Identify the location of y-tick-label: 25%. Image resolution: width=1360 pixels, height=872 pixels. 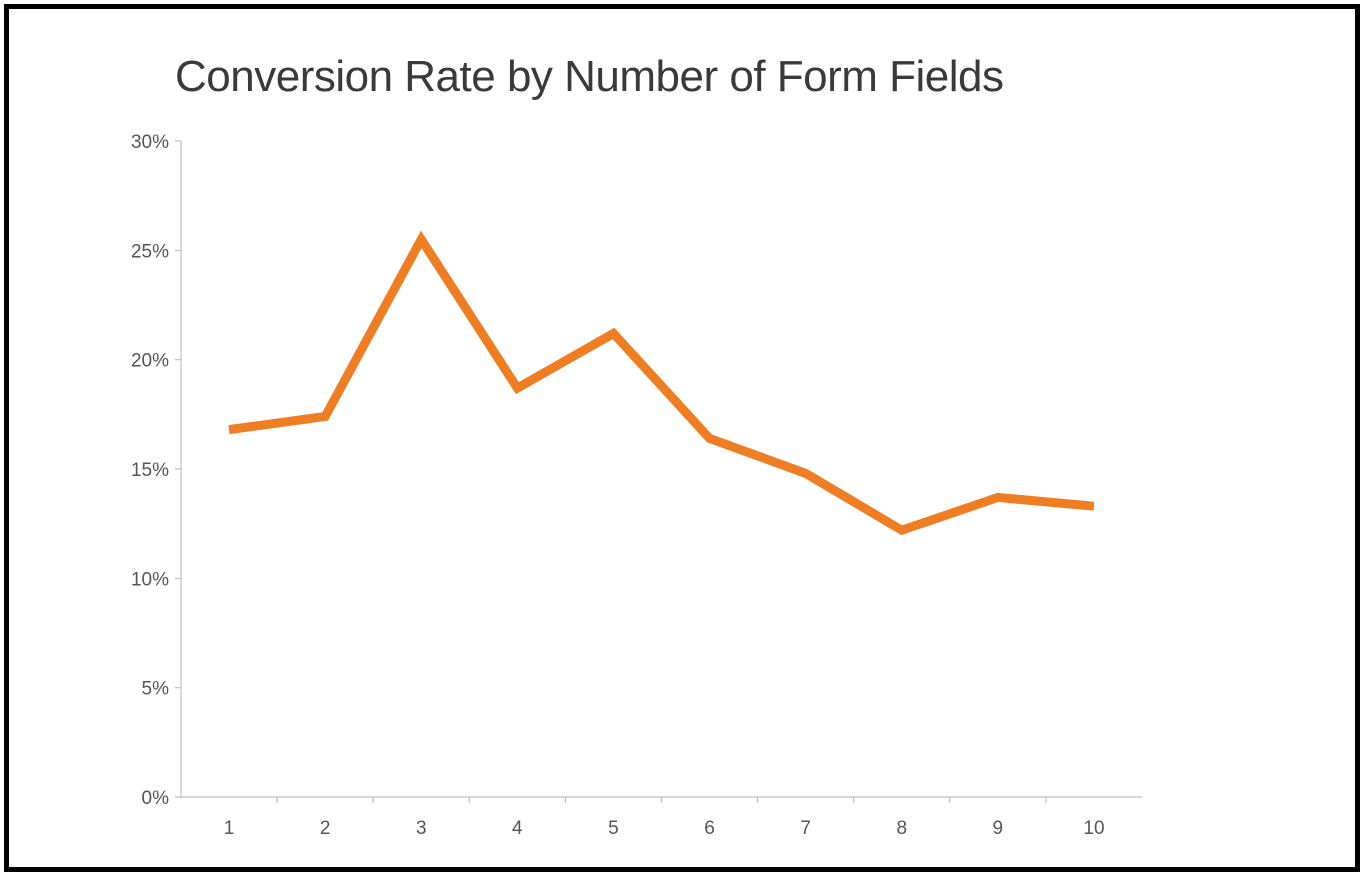
(150, 251).